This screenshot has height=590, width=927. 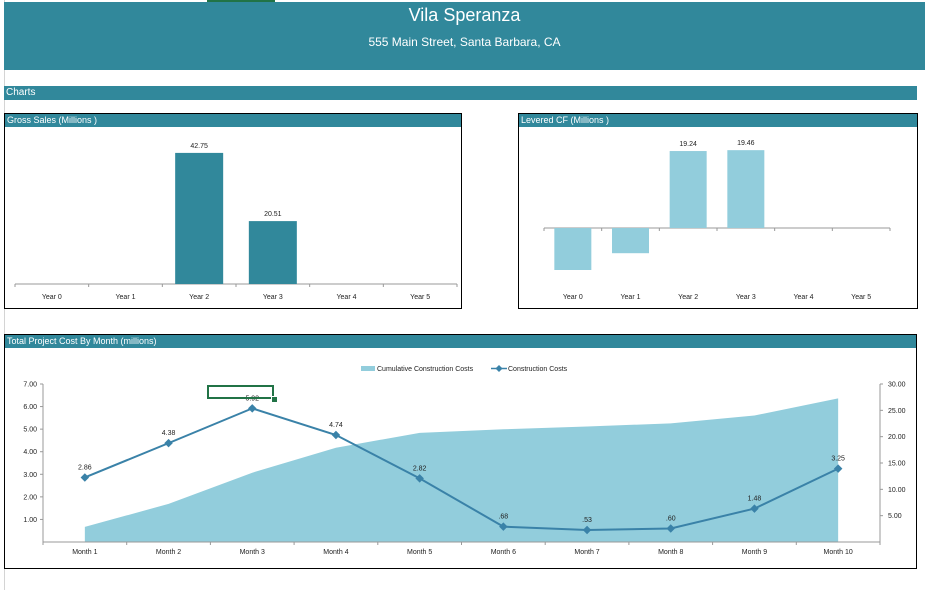 What do you see at coordinates (746, 143) in the screenshot?
I see `data-label: 19.46` at bounding box center [746, 143].